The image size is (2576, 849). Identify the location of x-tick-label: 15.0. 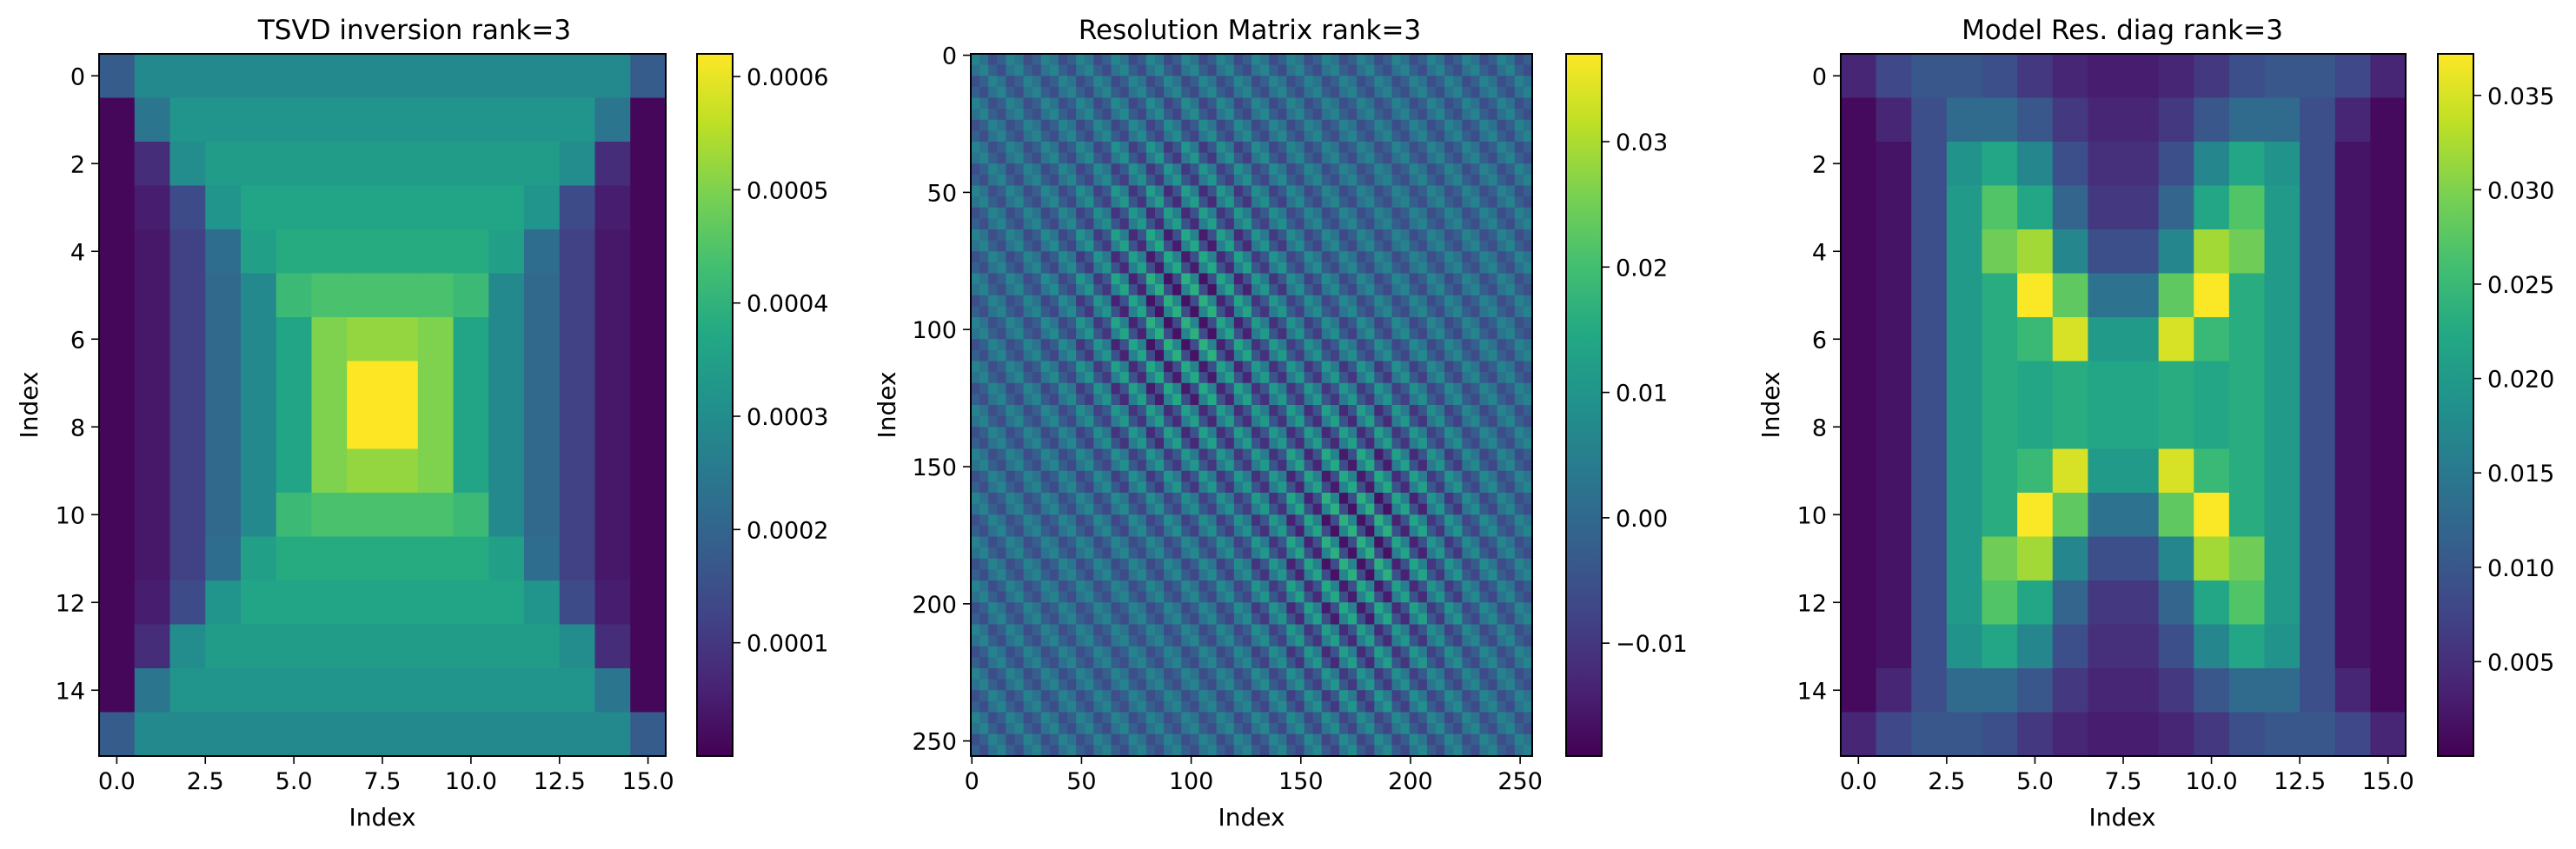
(648, 781).